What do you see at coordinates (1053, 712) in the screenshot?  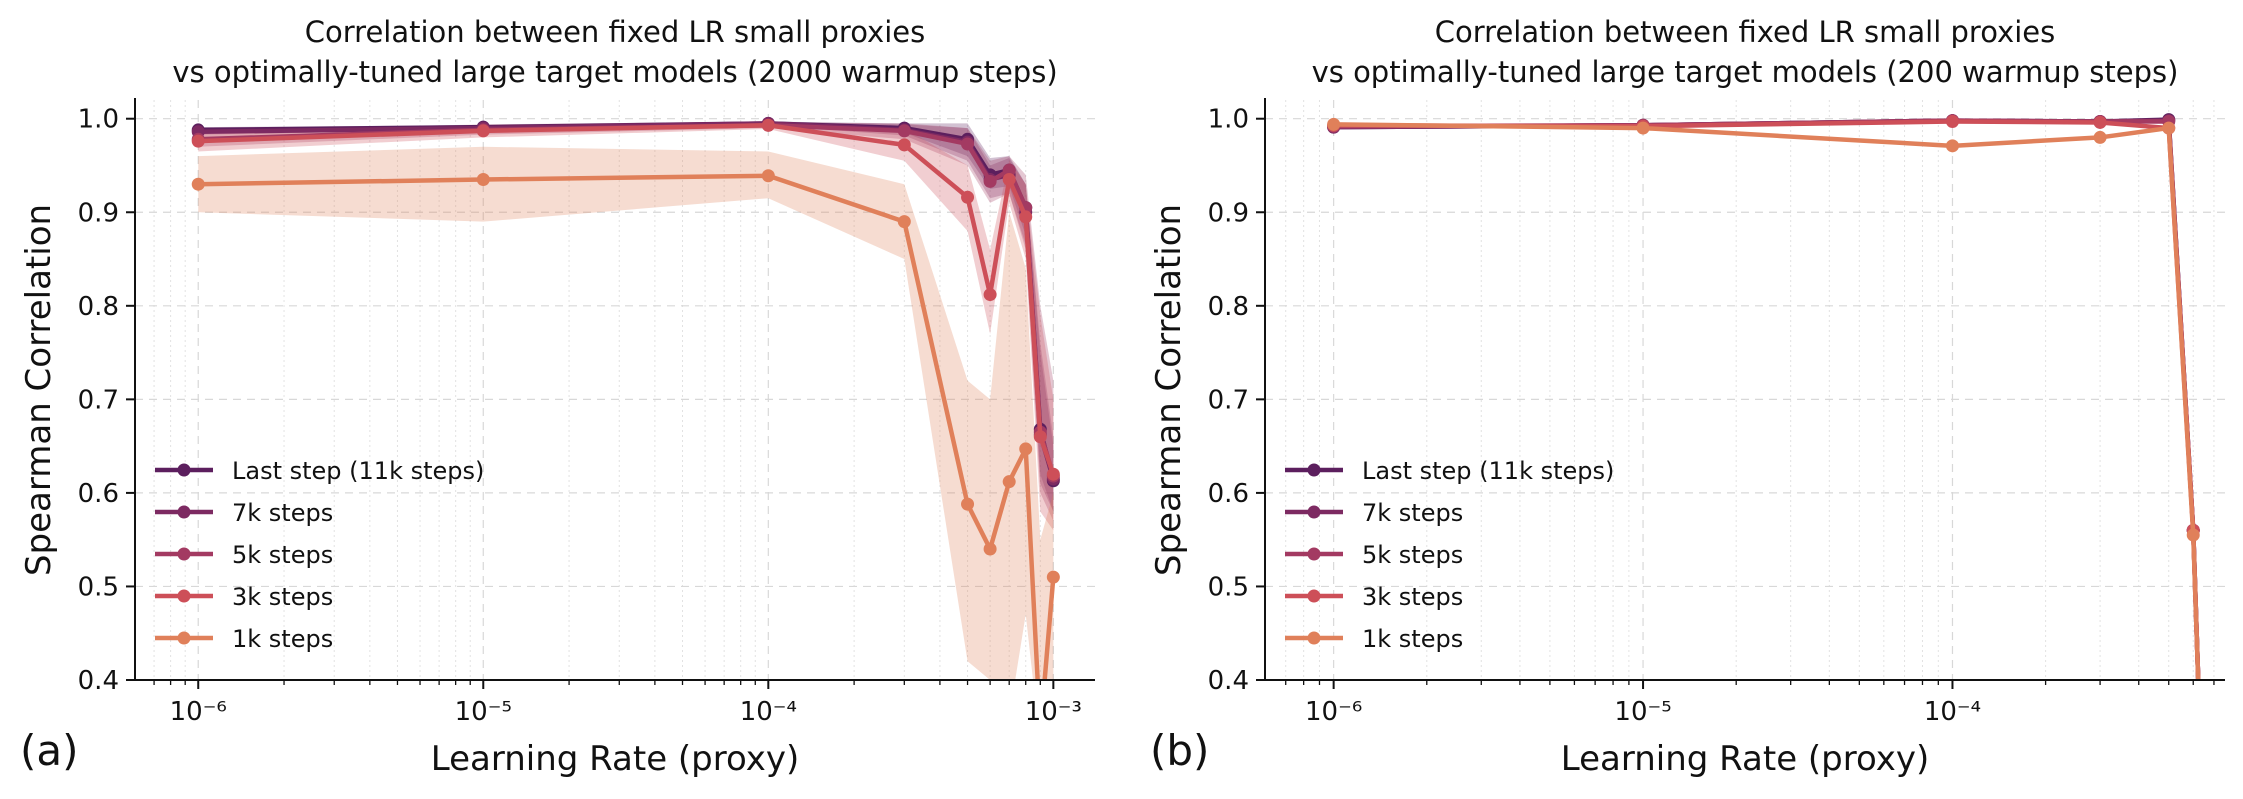 I see `x-tick-label: 10⁻³` at bounding box center [1053, 712].